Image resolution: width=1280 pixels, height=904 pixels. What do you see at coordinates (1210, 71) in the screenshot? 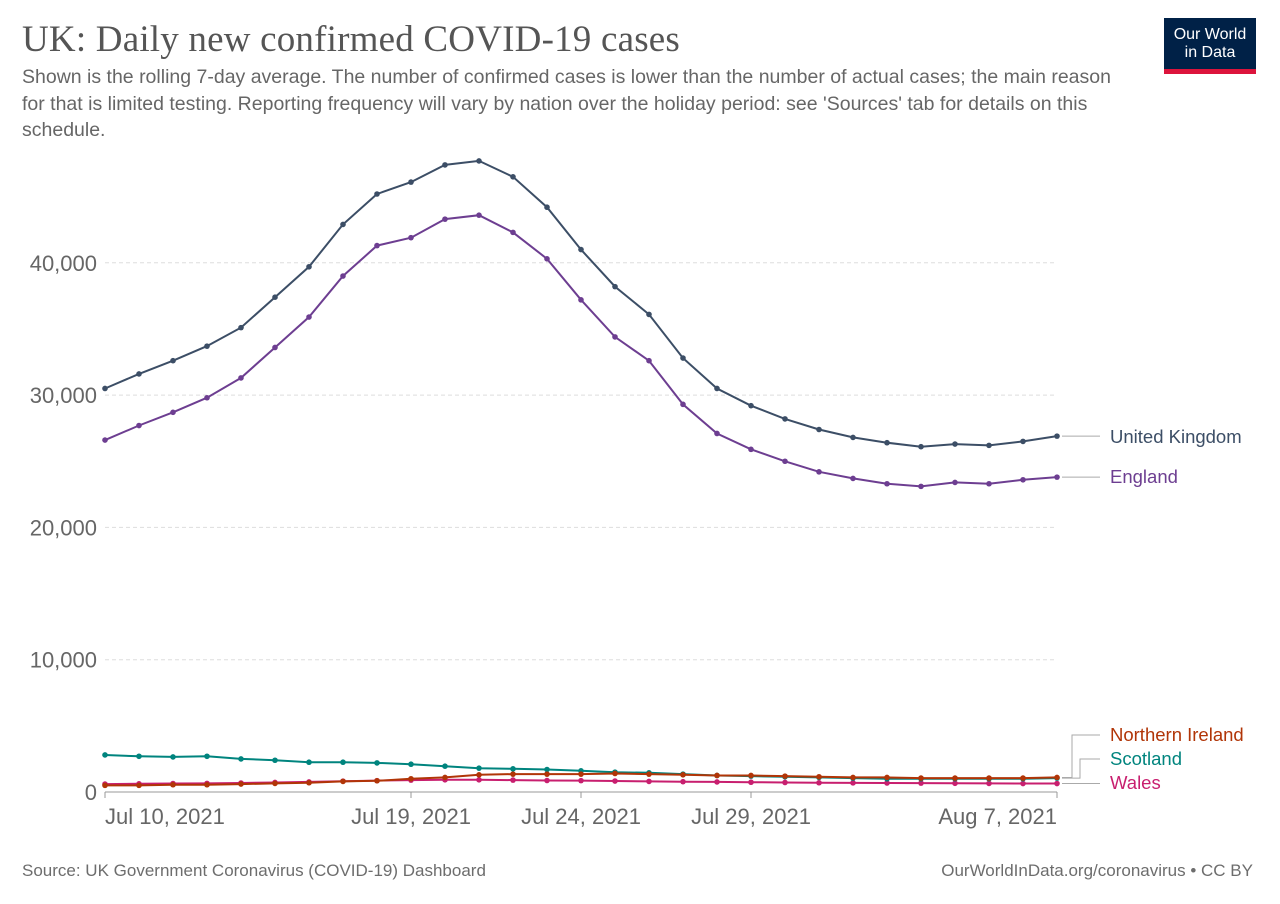
I see `logo-accent-bar` at bounding box center [1210, 71].